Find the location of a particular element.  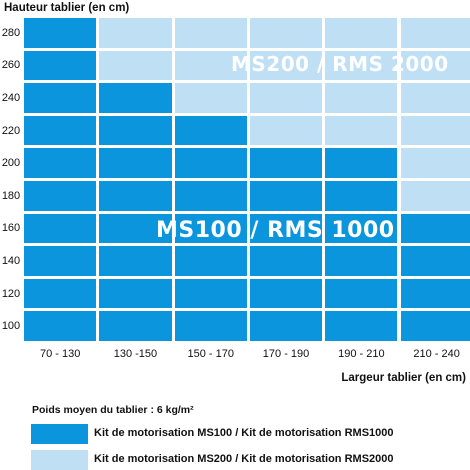

y-axis-title: Hauteur tablier (en cm) is located at coordinates (67, 8).